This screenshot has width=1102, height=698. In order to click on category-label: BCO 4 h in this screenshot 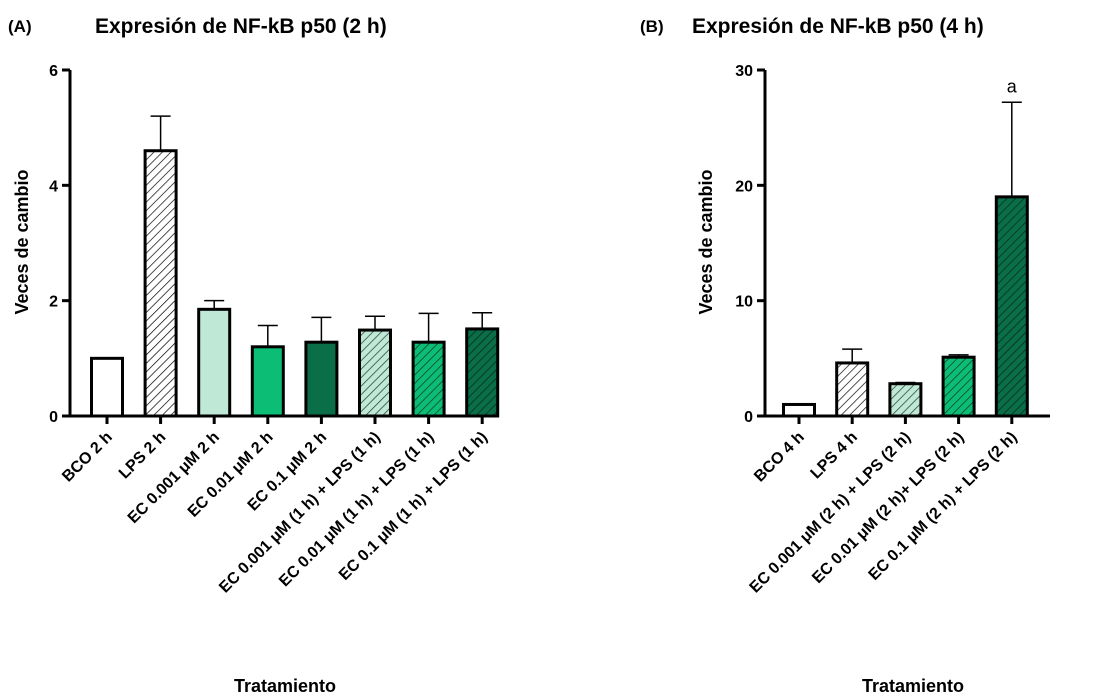, I will do `click(779, 457)`.